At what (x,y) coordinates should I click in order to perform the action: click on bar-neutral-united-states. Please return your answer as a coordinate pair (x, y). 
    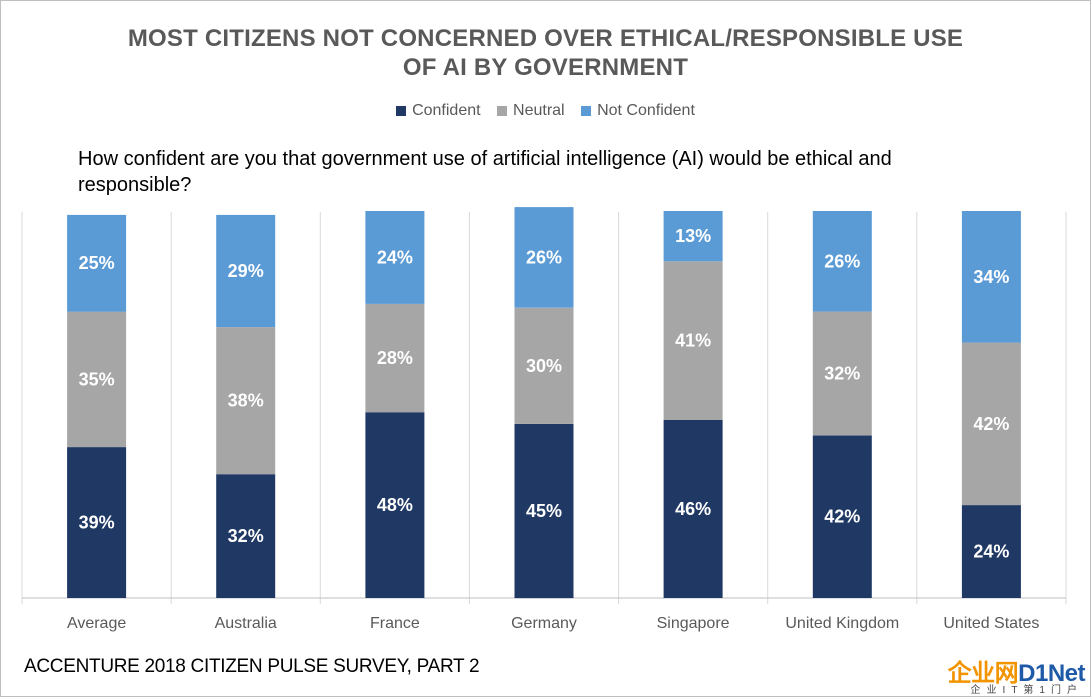
    Looking at the image, I should click on (991, 424).